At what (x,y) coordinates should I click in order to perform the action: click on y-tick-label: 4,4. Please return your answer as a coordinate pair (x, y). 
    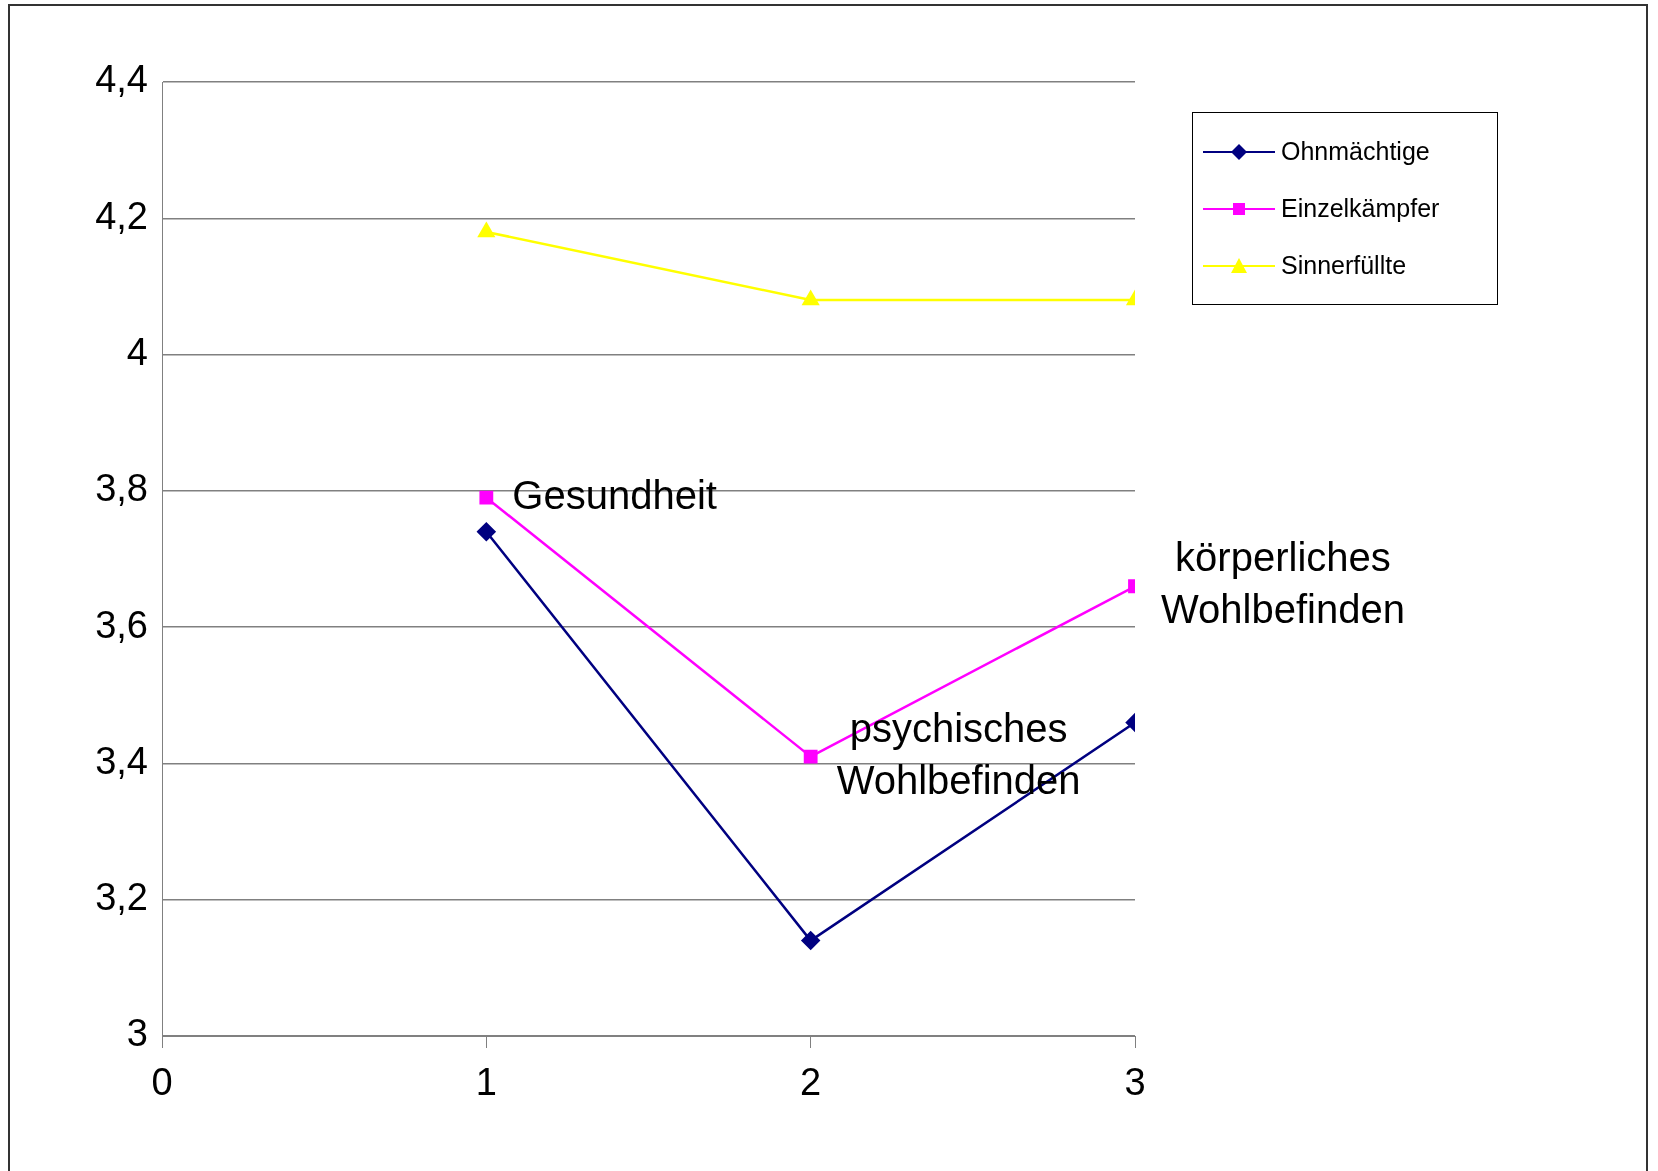
    Looking at the image, I should click on (121, 79).